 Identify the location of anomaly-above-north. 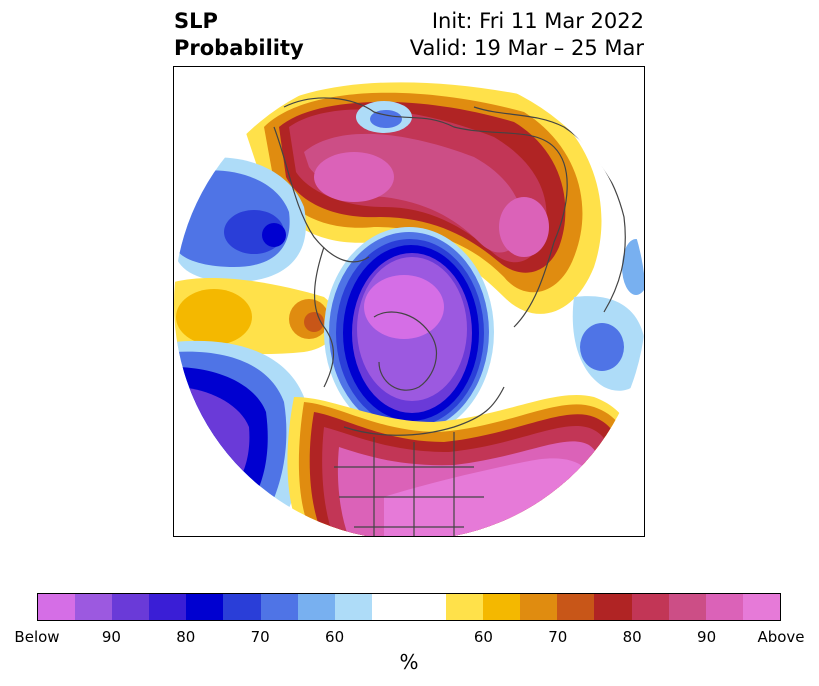
(423, 198).